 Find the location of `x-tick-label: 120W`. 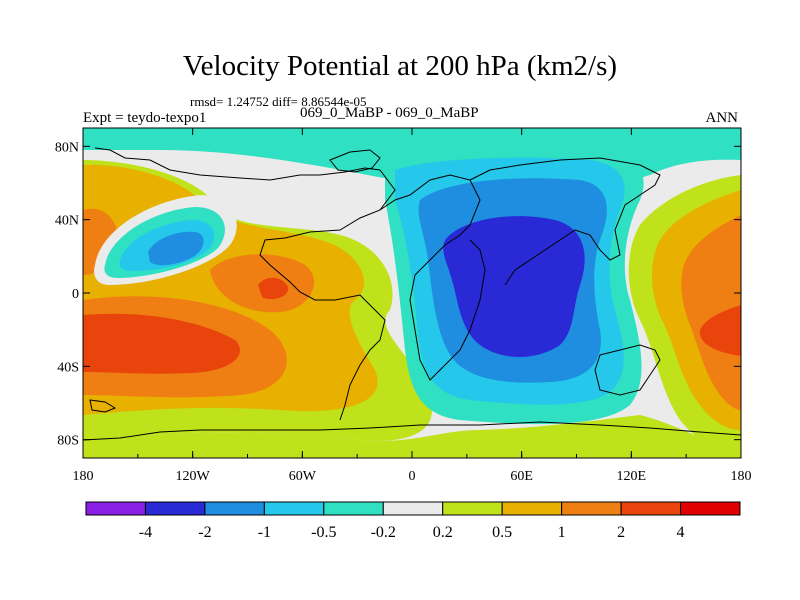

x-tick-label: 120W is located at coordinates (193, 476).